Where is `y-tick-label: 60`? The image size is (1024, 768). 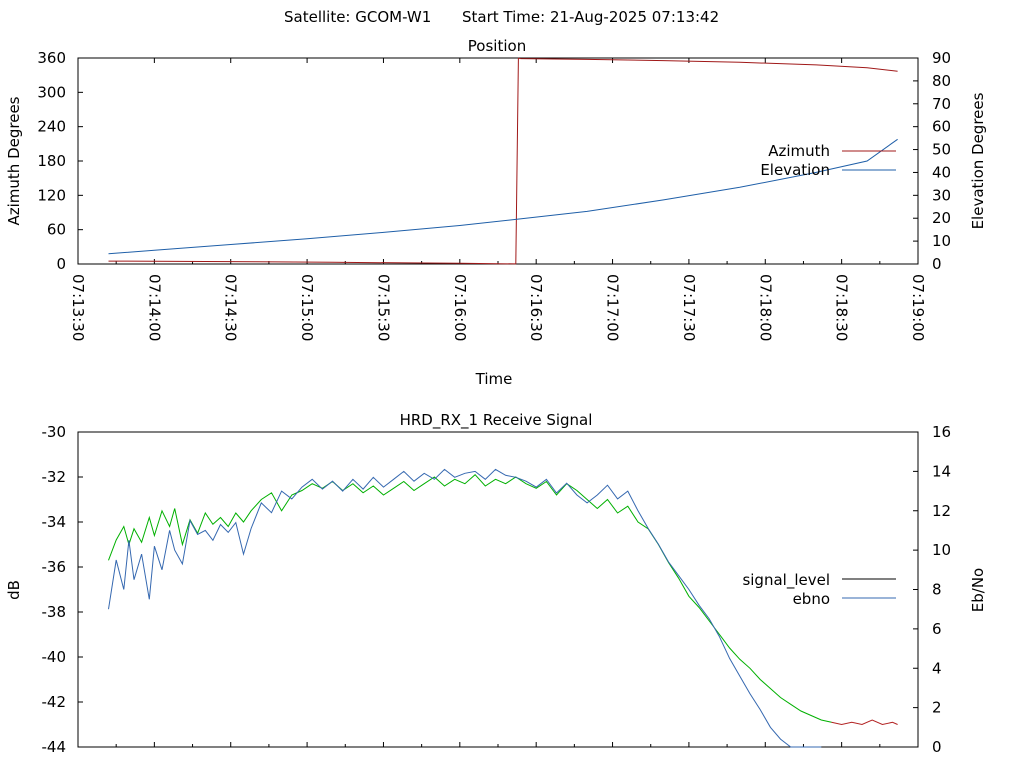
y-tick-label: 60 is located at coordinates (56, 230).